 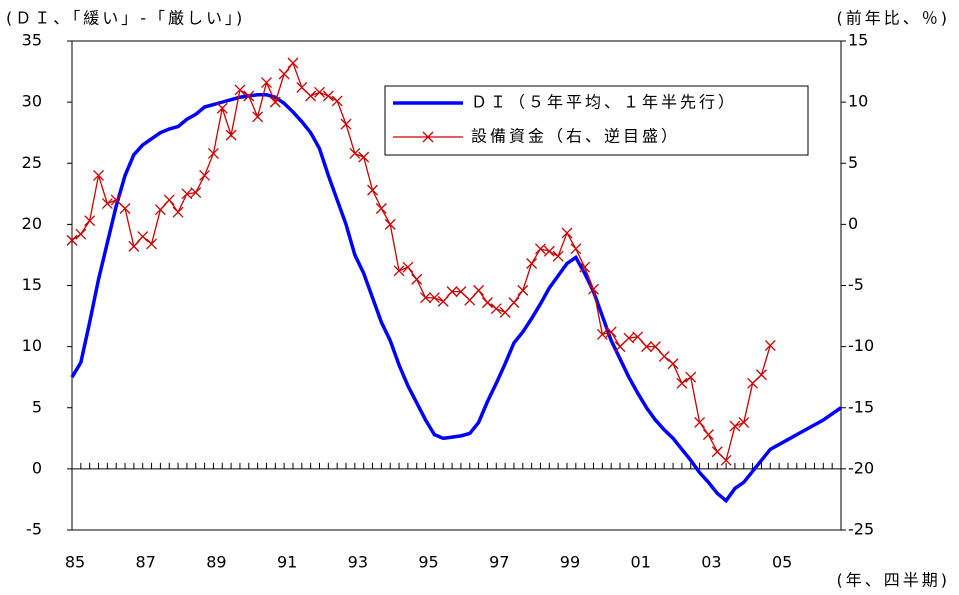 What do you see at coordinates (861, 345) in the screenshot?
I see `y2-tick-label: -10` at bounding box center [861, 345].